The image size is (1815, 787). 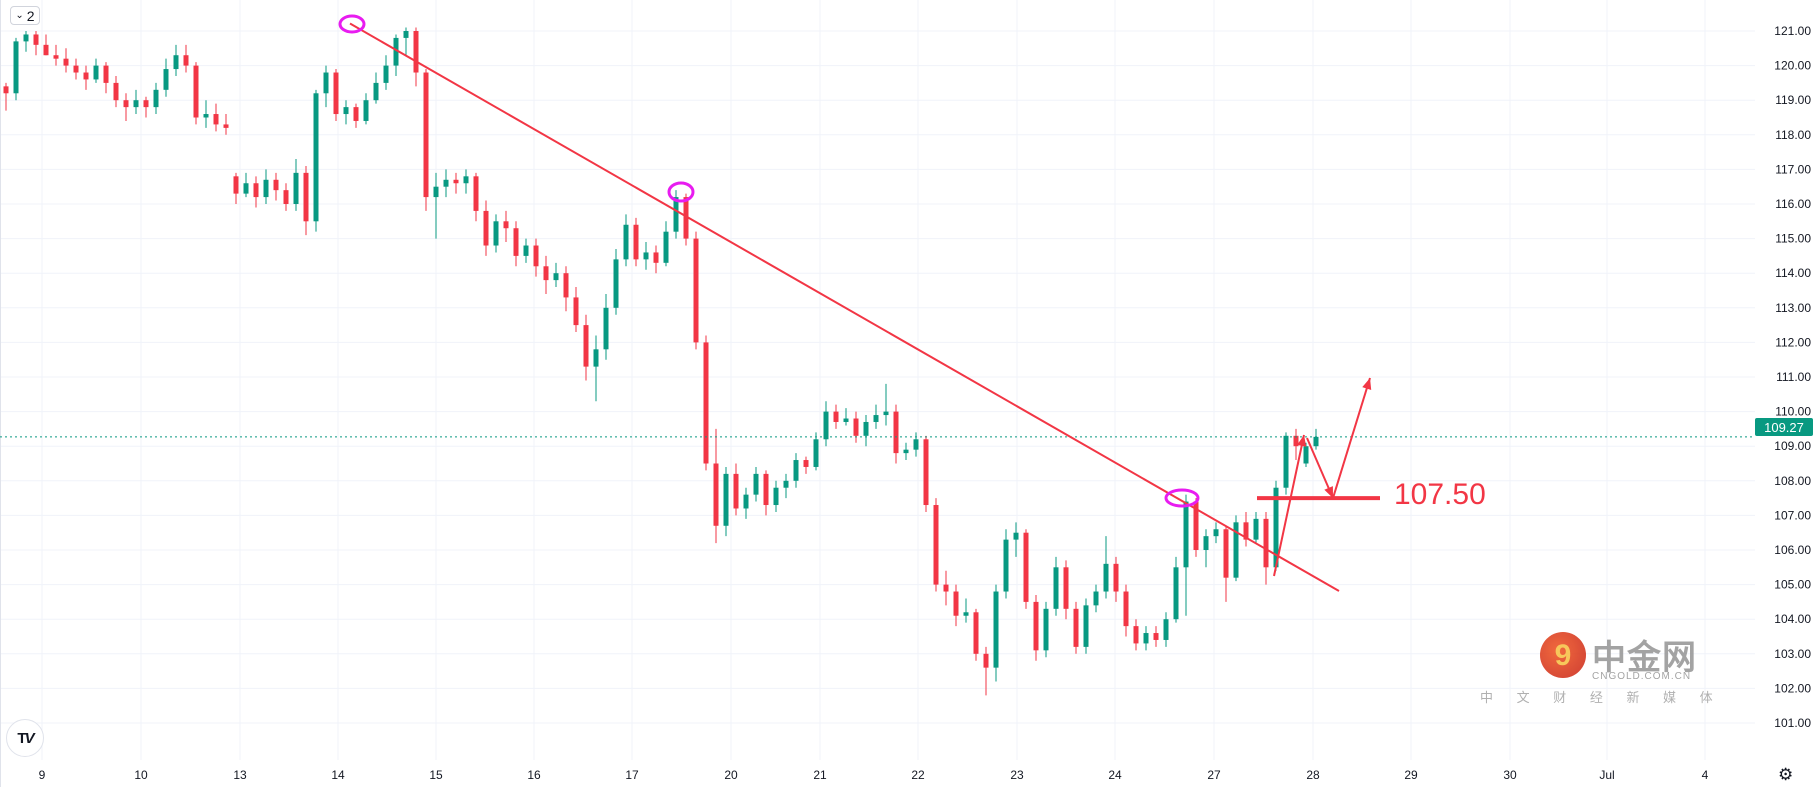 I want to click on price-tick-label: 117.00, so click(x=1793, y=169).